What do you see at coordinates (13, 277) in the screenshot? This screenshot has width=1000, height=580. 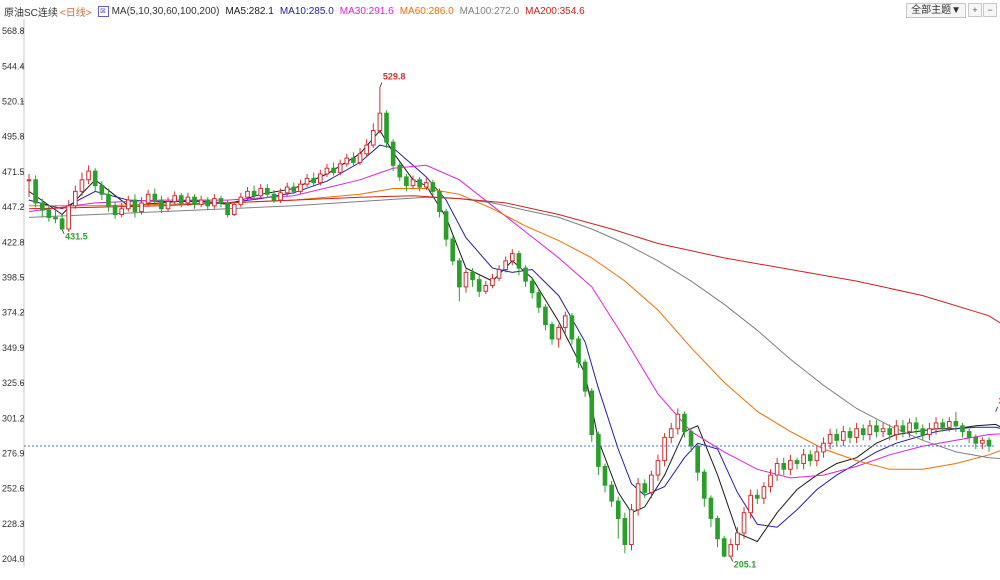 I see `y-tick-label: 398.5` at bounding box center [13, 277].